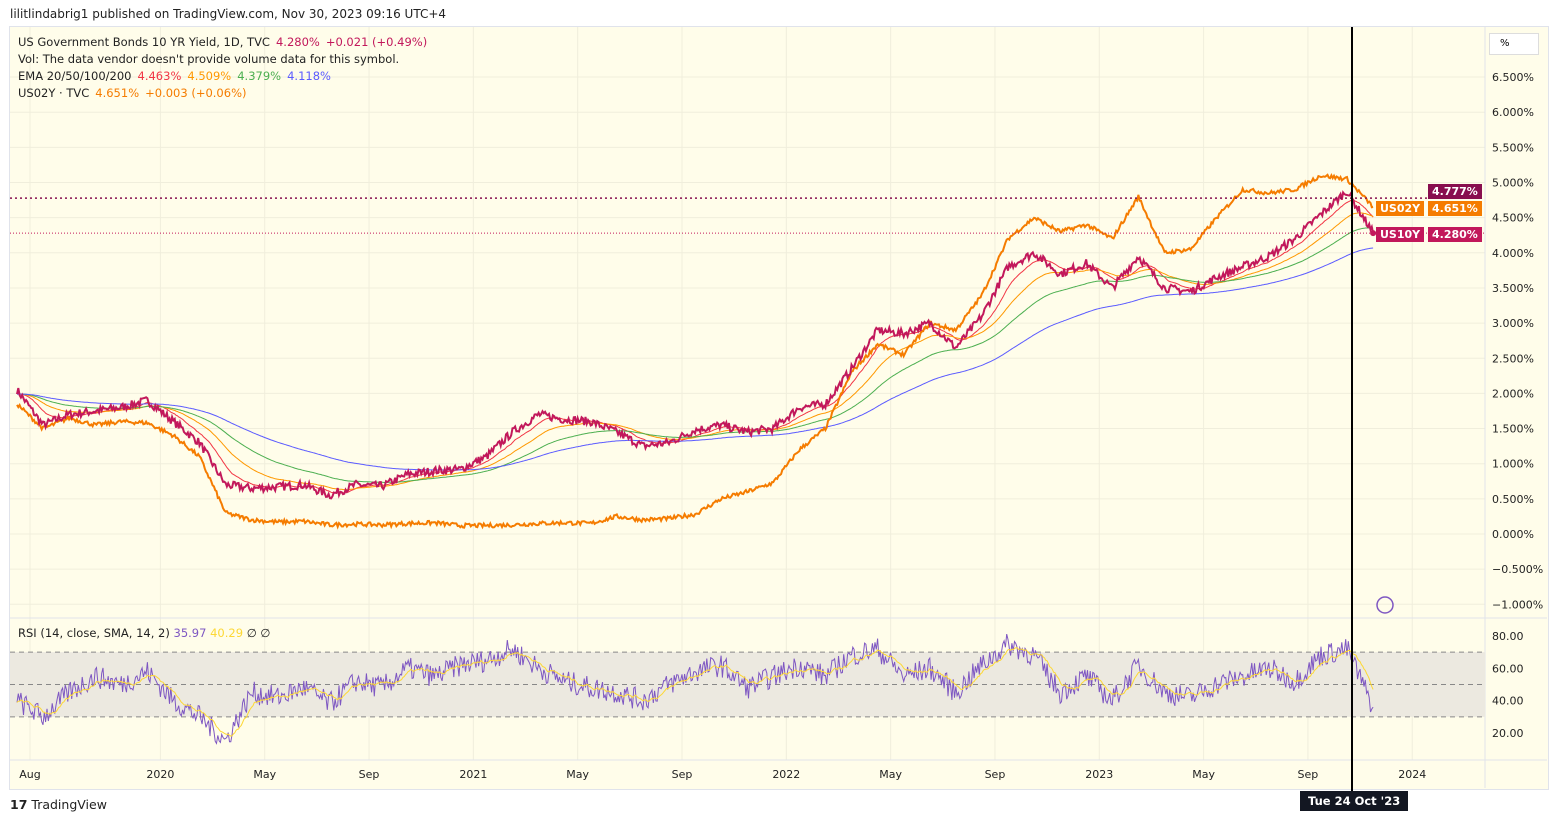 The image size is (1557, 823). What do you see at coordinates (1400, 234) in the screenshot?
I see `us10y-name-badge: US10Y` at bounding box center [1400, 234].